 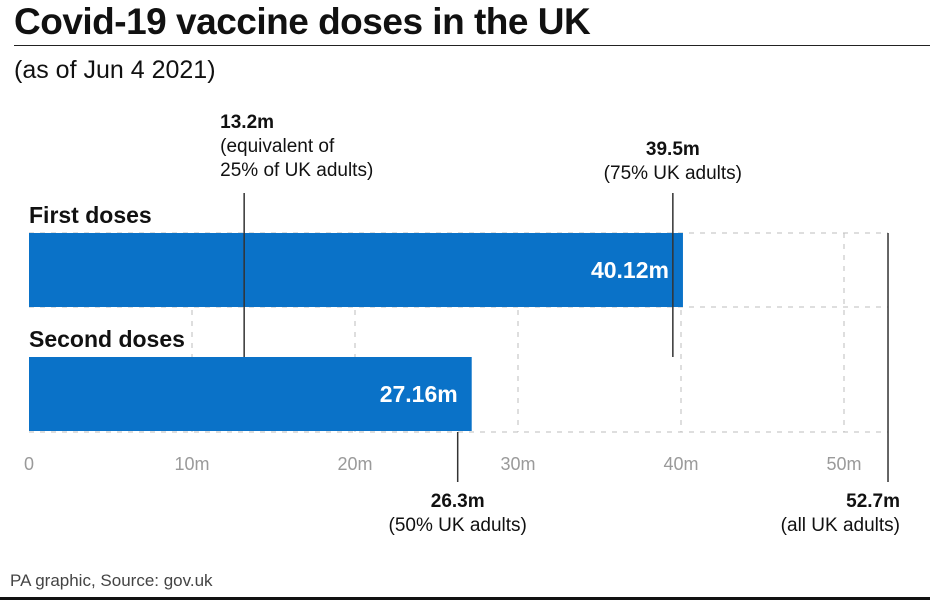 What do you see at coordinates (680, 464) in the screenshot?
I see `x-tick-label-4: 40m` at bounding box center [680, 464].